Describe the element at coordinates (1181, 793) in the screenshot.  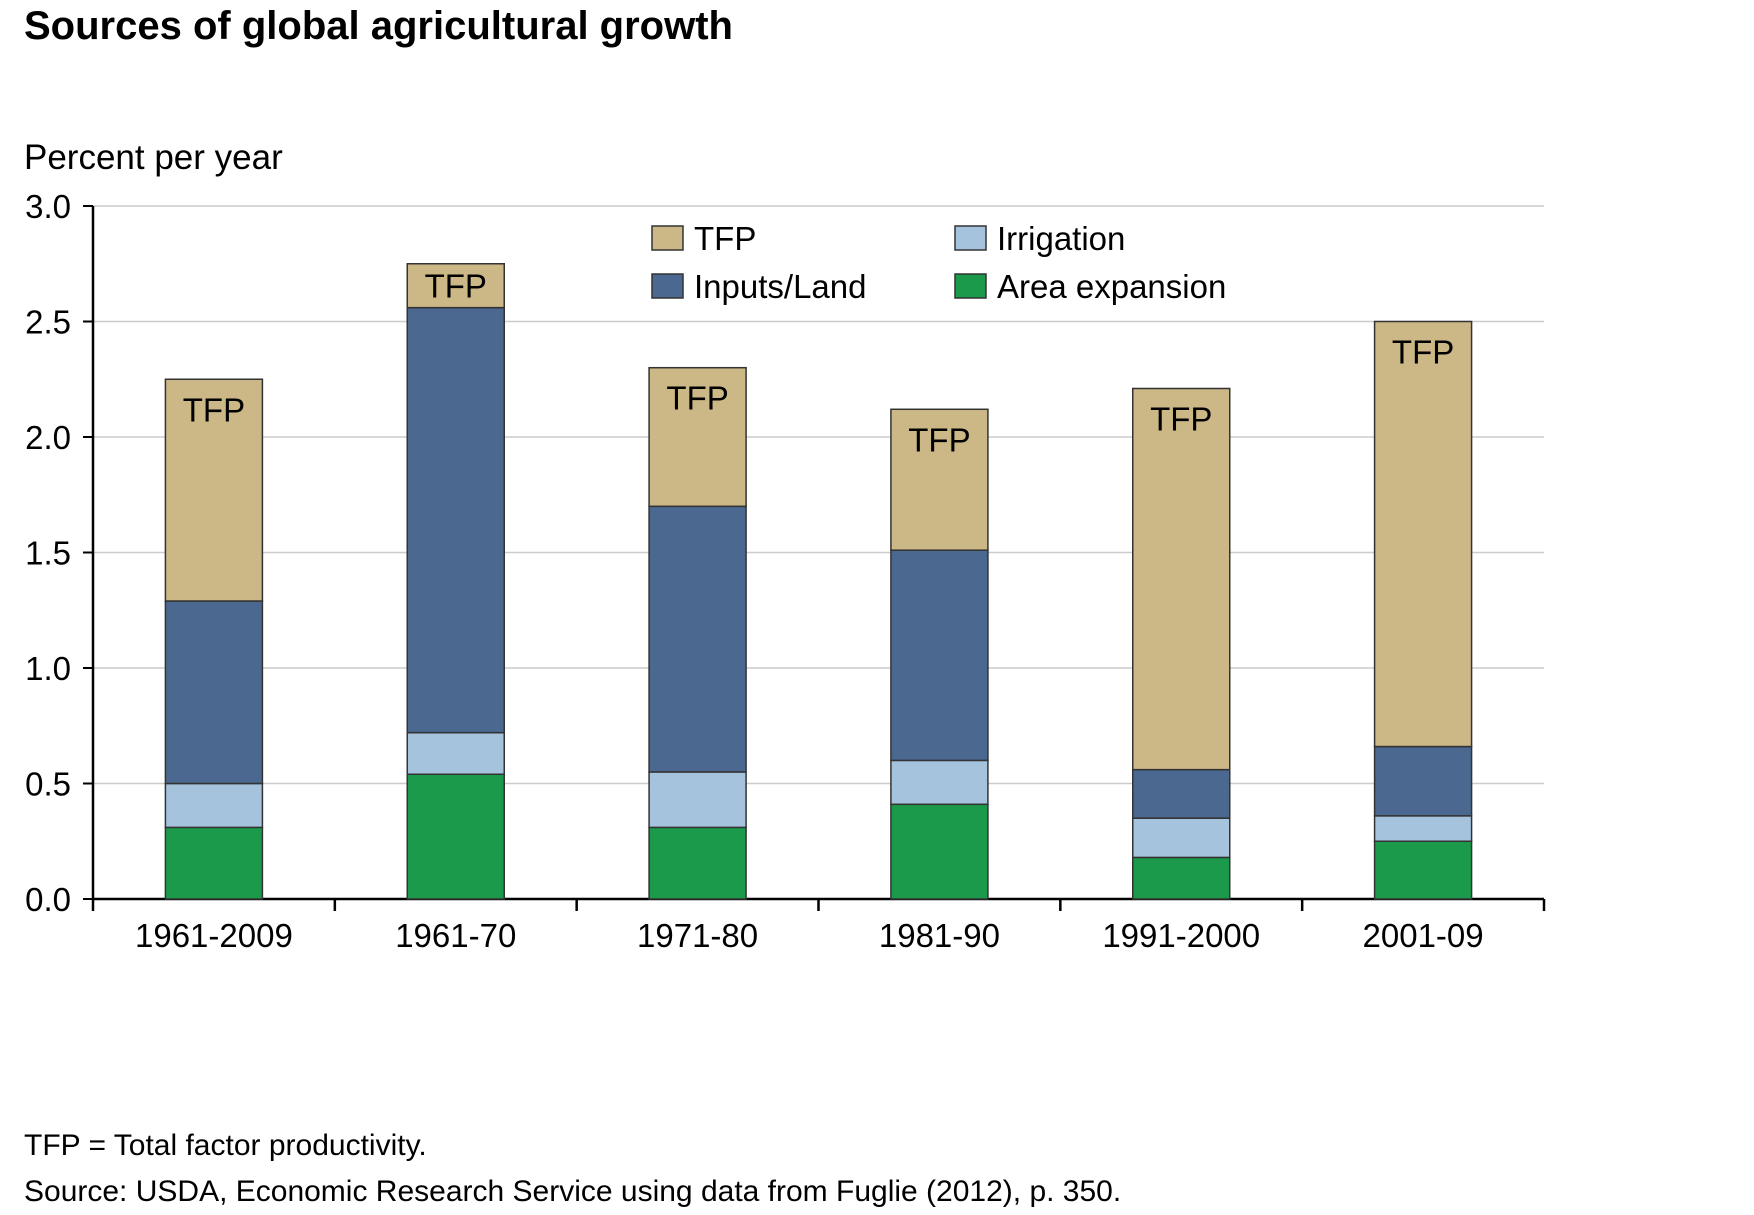
I see `bar-inputs-land-1991-2000` at that location.